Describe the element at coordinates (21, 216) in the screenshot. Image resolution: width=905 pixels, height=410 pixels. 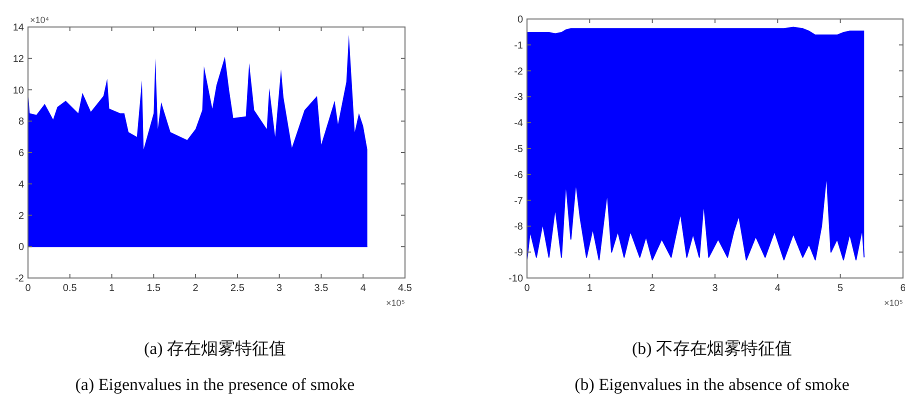
I see `y-tick-label: 2` at that location.